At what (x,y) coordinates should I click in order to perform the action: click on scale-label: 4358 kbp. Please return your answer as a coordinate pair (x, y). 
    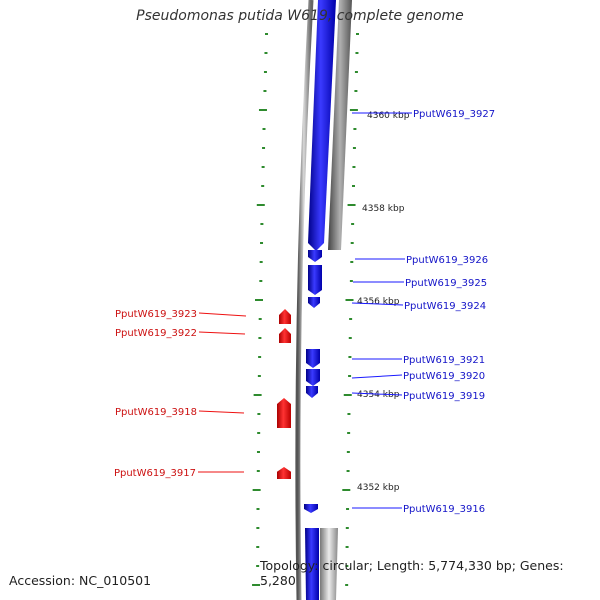
    Looking at the image, I should click on (383, 209).